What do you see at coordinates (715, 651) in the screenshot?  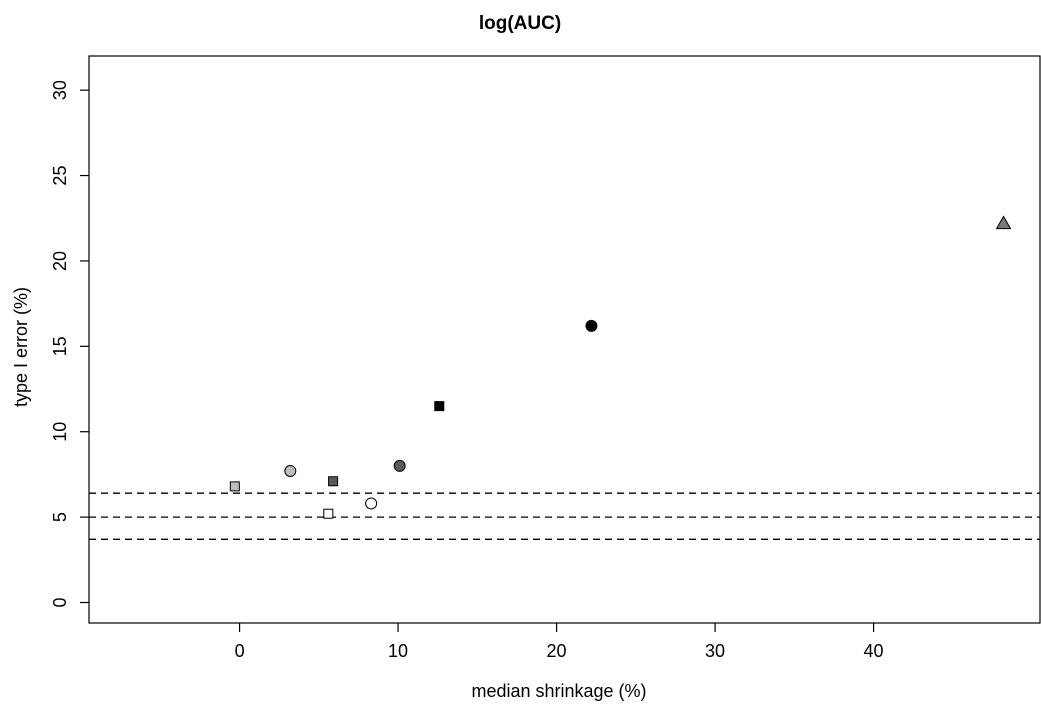 I see `x-tick-label: 30` at bounding box center [715, 651].